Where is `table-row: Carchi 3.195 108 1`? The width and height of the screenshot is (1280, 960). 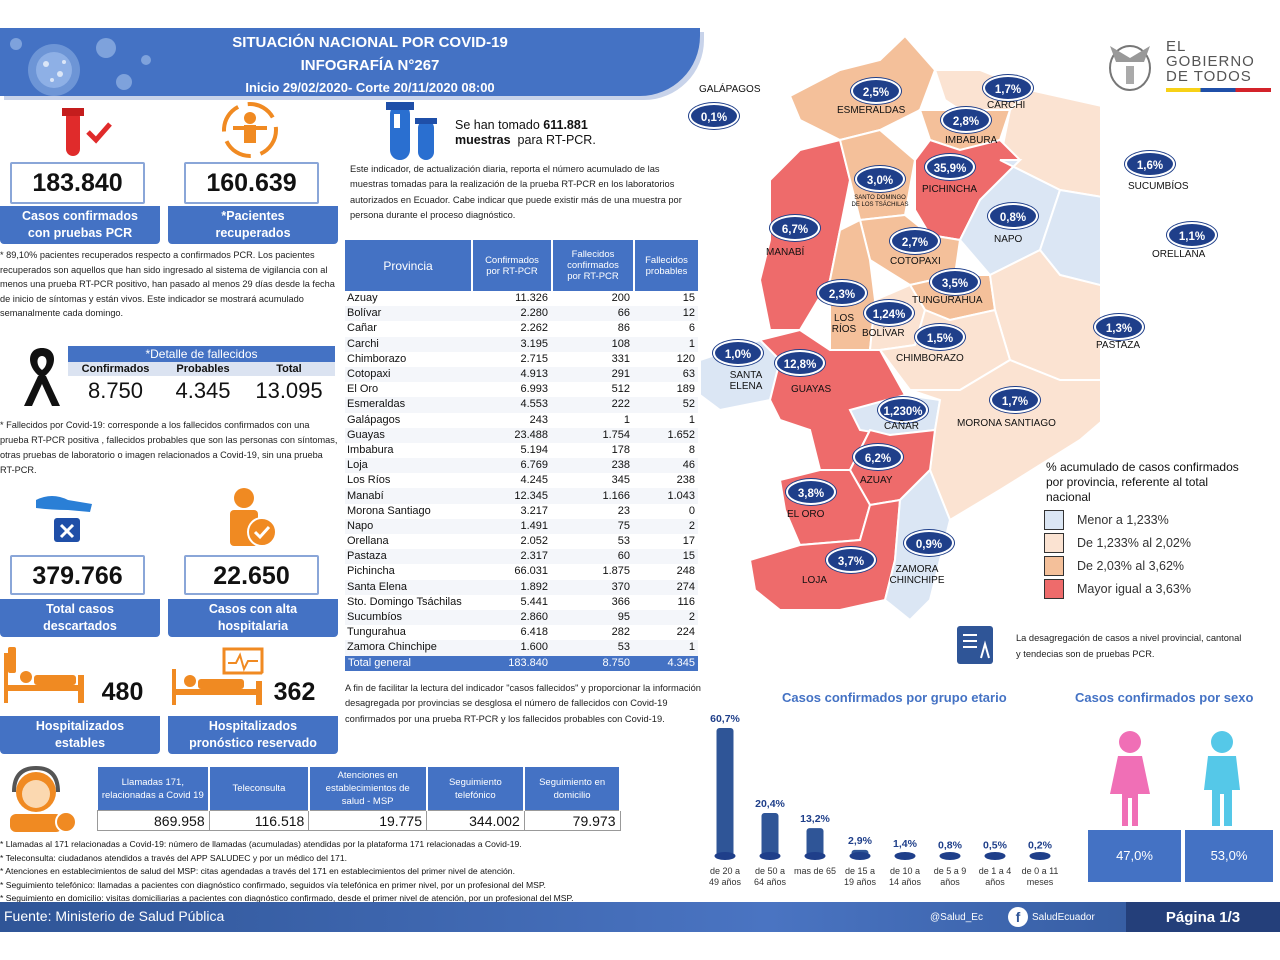
table-row: Carchi 3.195 108 1 is located at coordinates (521, 344).